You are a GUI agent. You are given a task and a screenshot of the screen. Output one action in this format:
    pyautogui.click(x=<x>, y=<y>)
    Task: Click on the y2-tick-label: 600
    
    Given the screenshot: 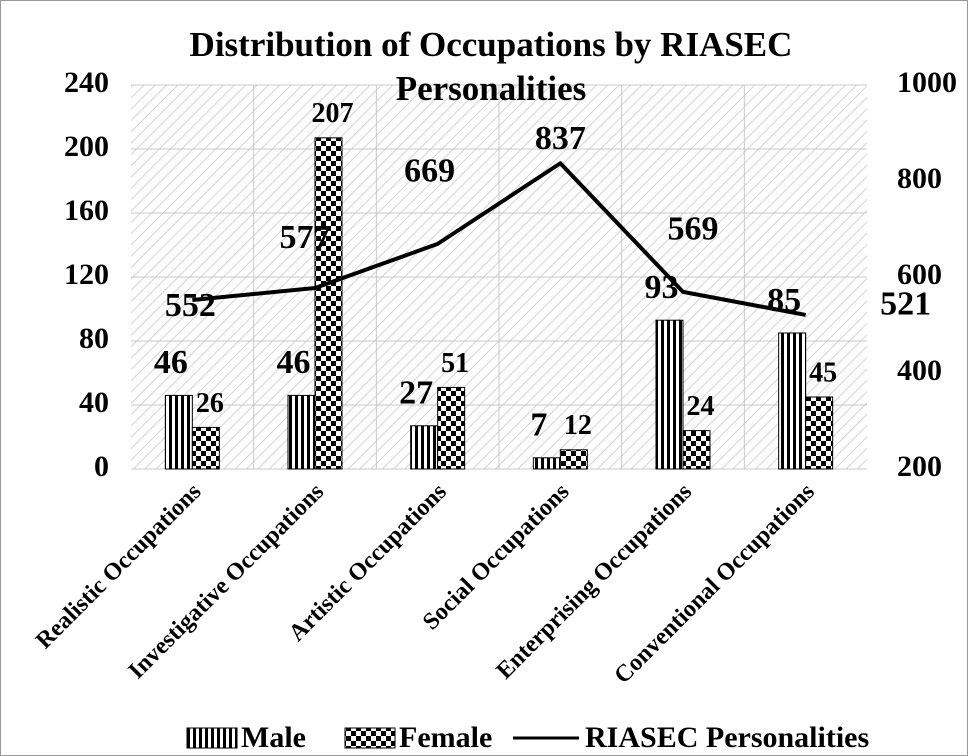 What is the action you would take?
    pyautogui.click(x=919, y=274)
    